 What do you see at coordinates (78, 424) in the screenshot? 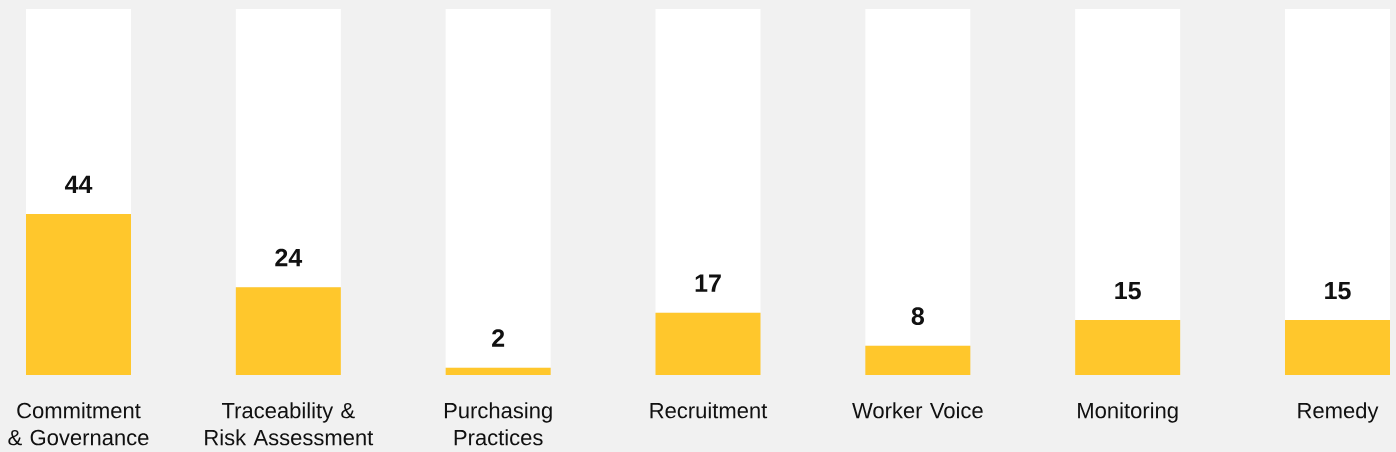
I see `x-tick-label: Commitment & Governance` at bounding box center [78, 424].